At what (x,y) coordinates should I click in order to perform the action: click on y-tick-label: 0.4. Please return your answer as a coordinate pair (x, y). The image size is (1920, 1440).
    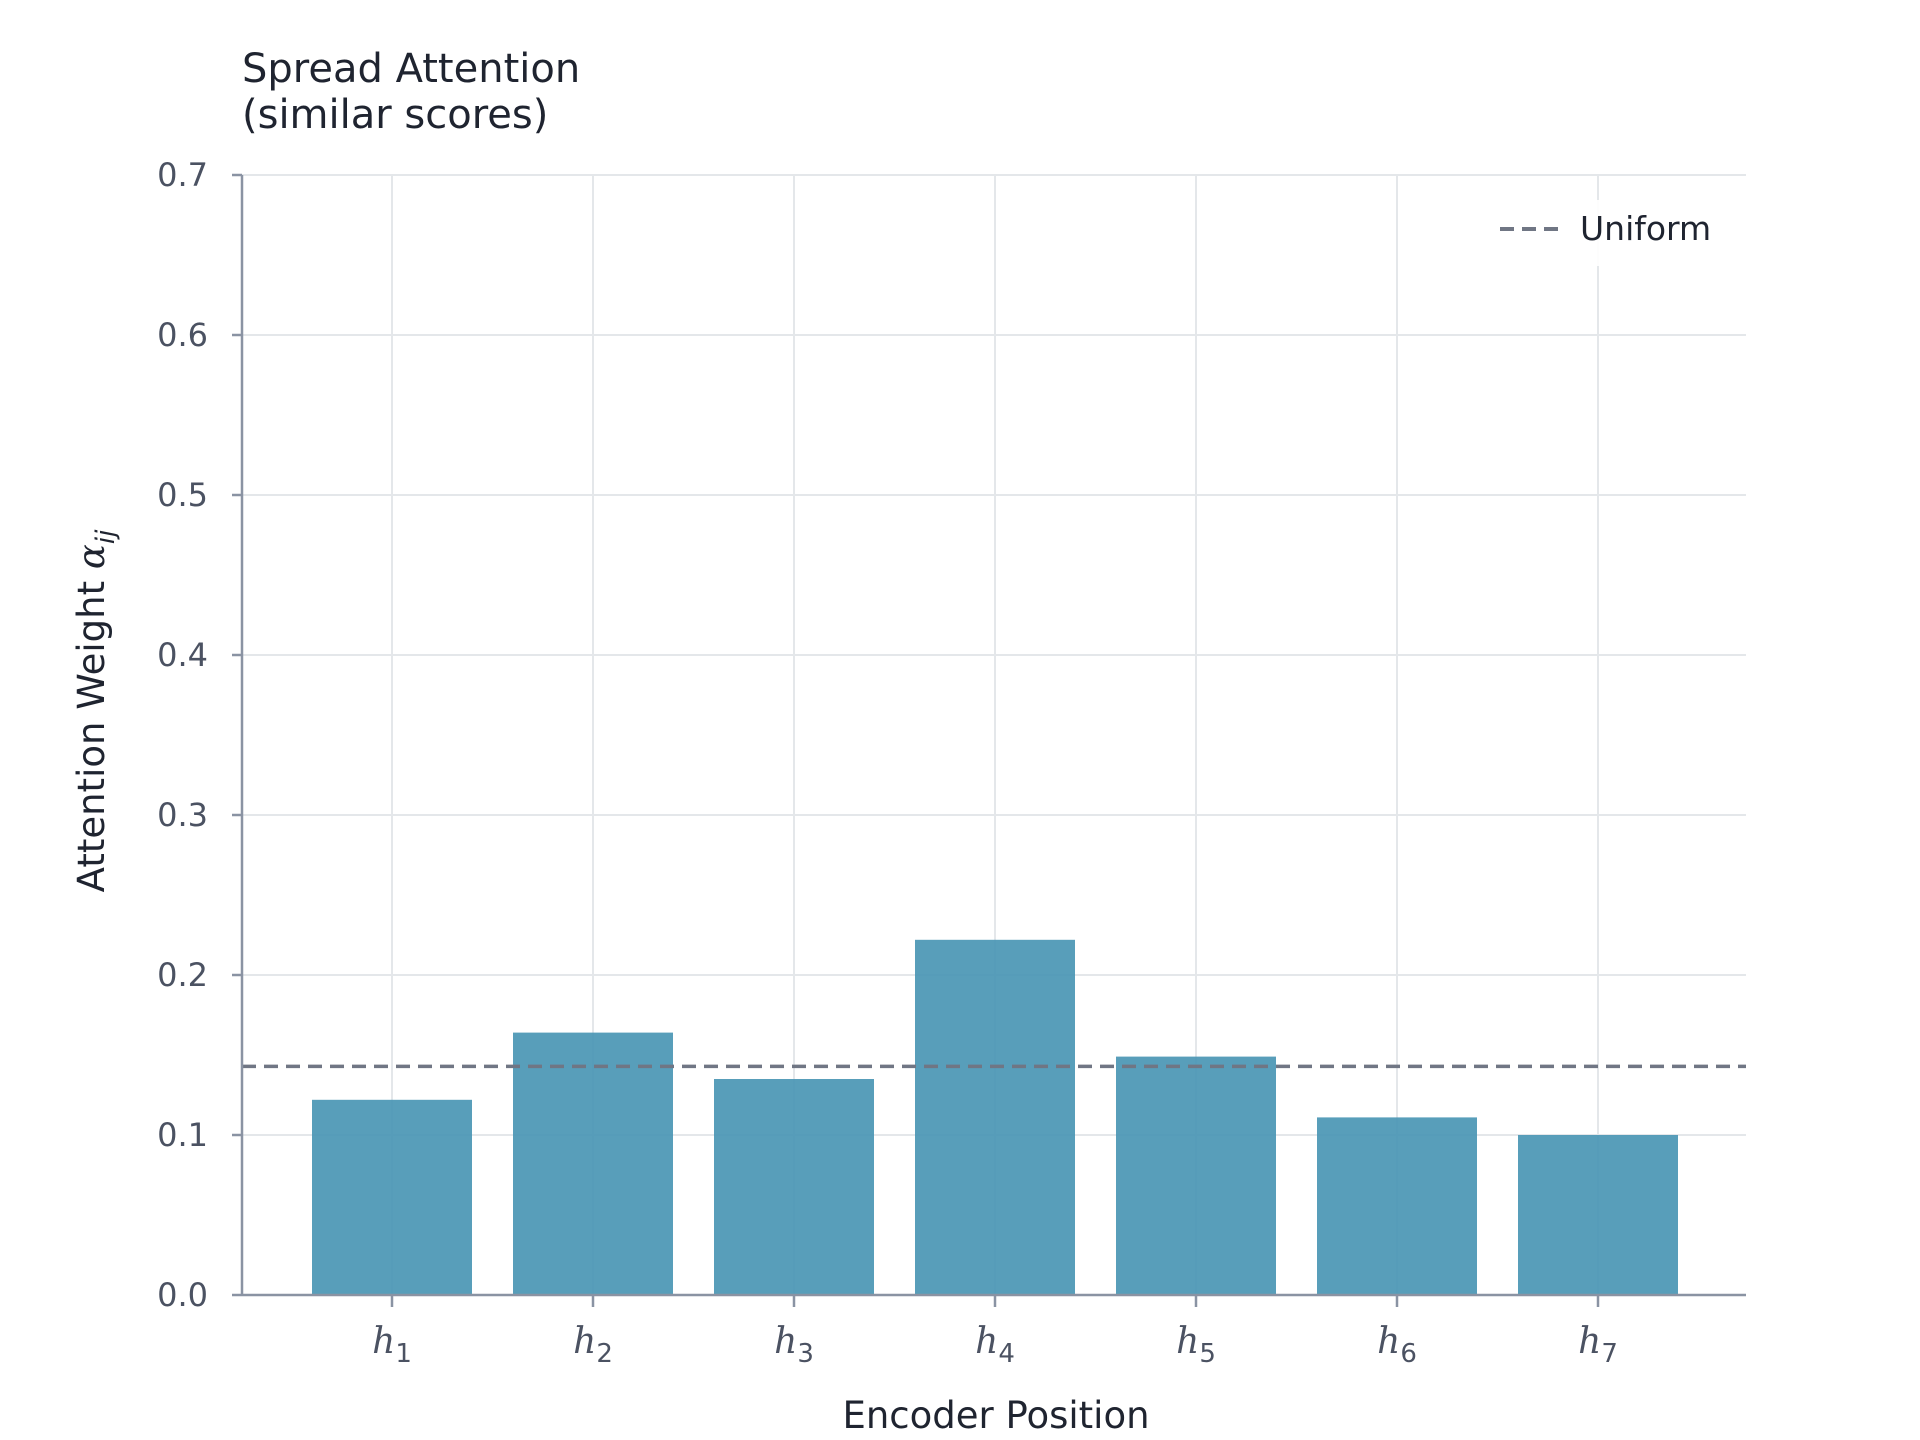
    Looking at the image, I should click on (182, 655).